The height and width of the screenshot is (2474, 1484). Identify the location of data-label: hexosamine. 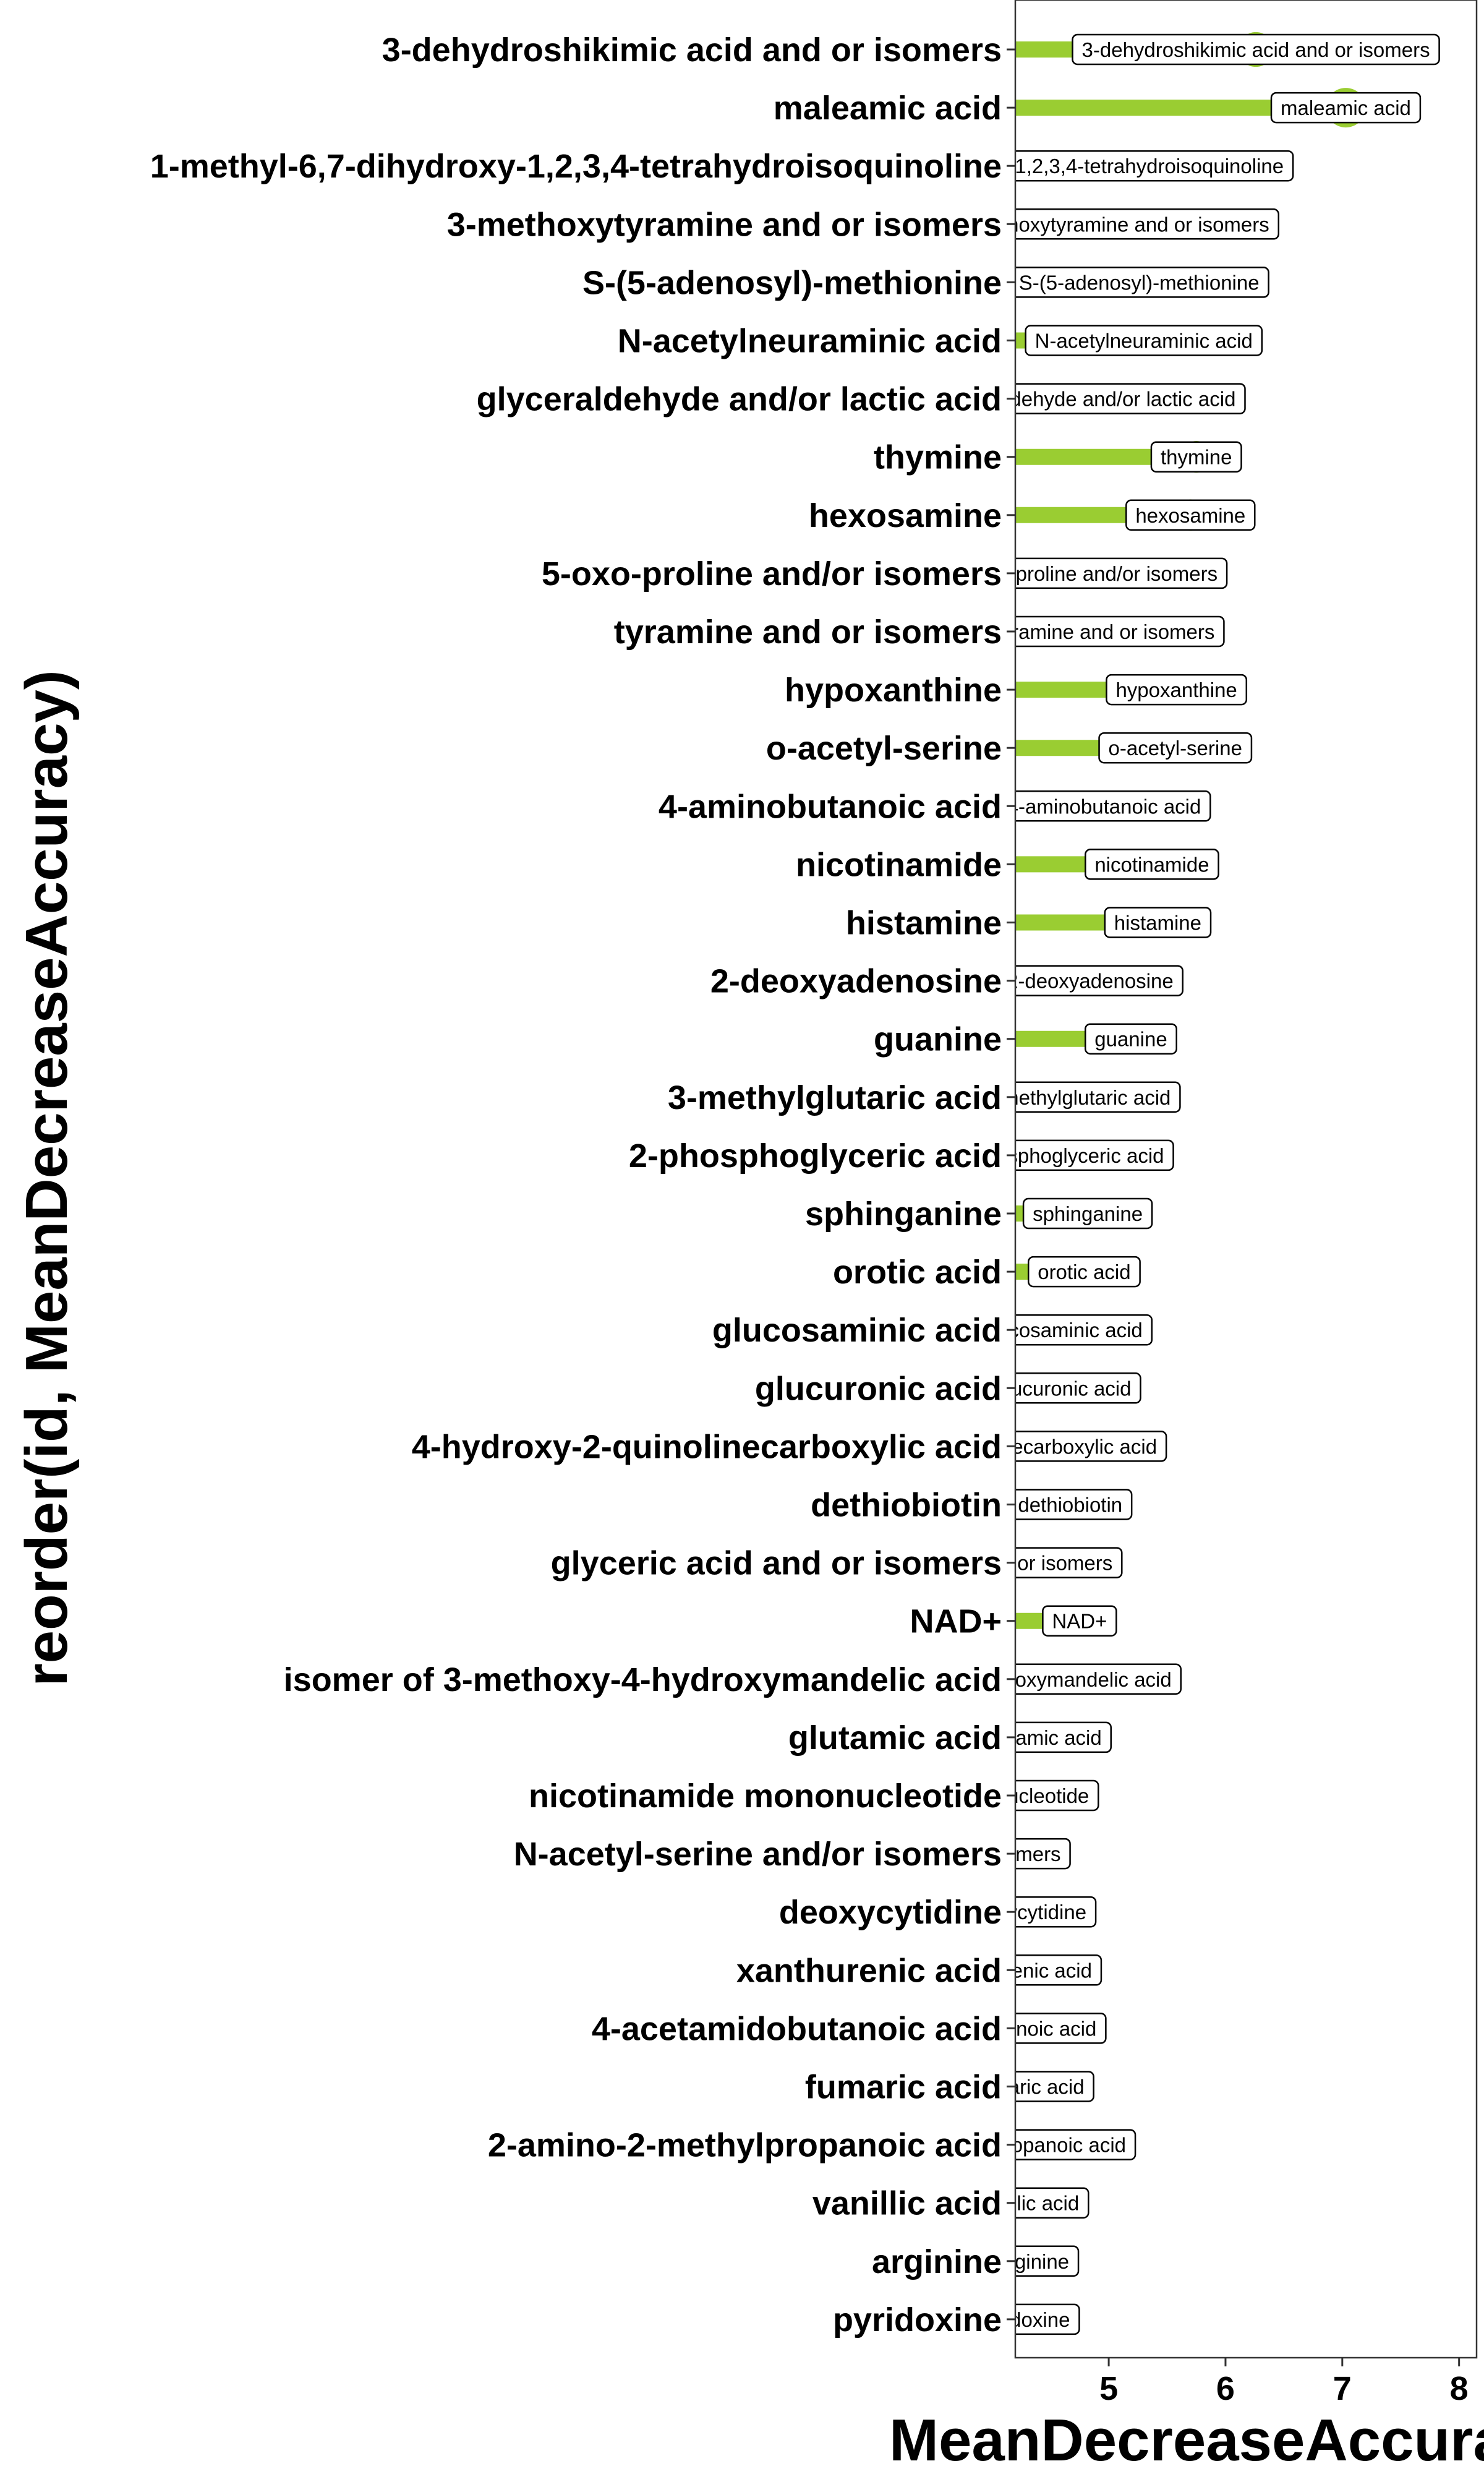
(1190, 515).